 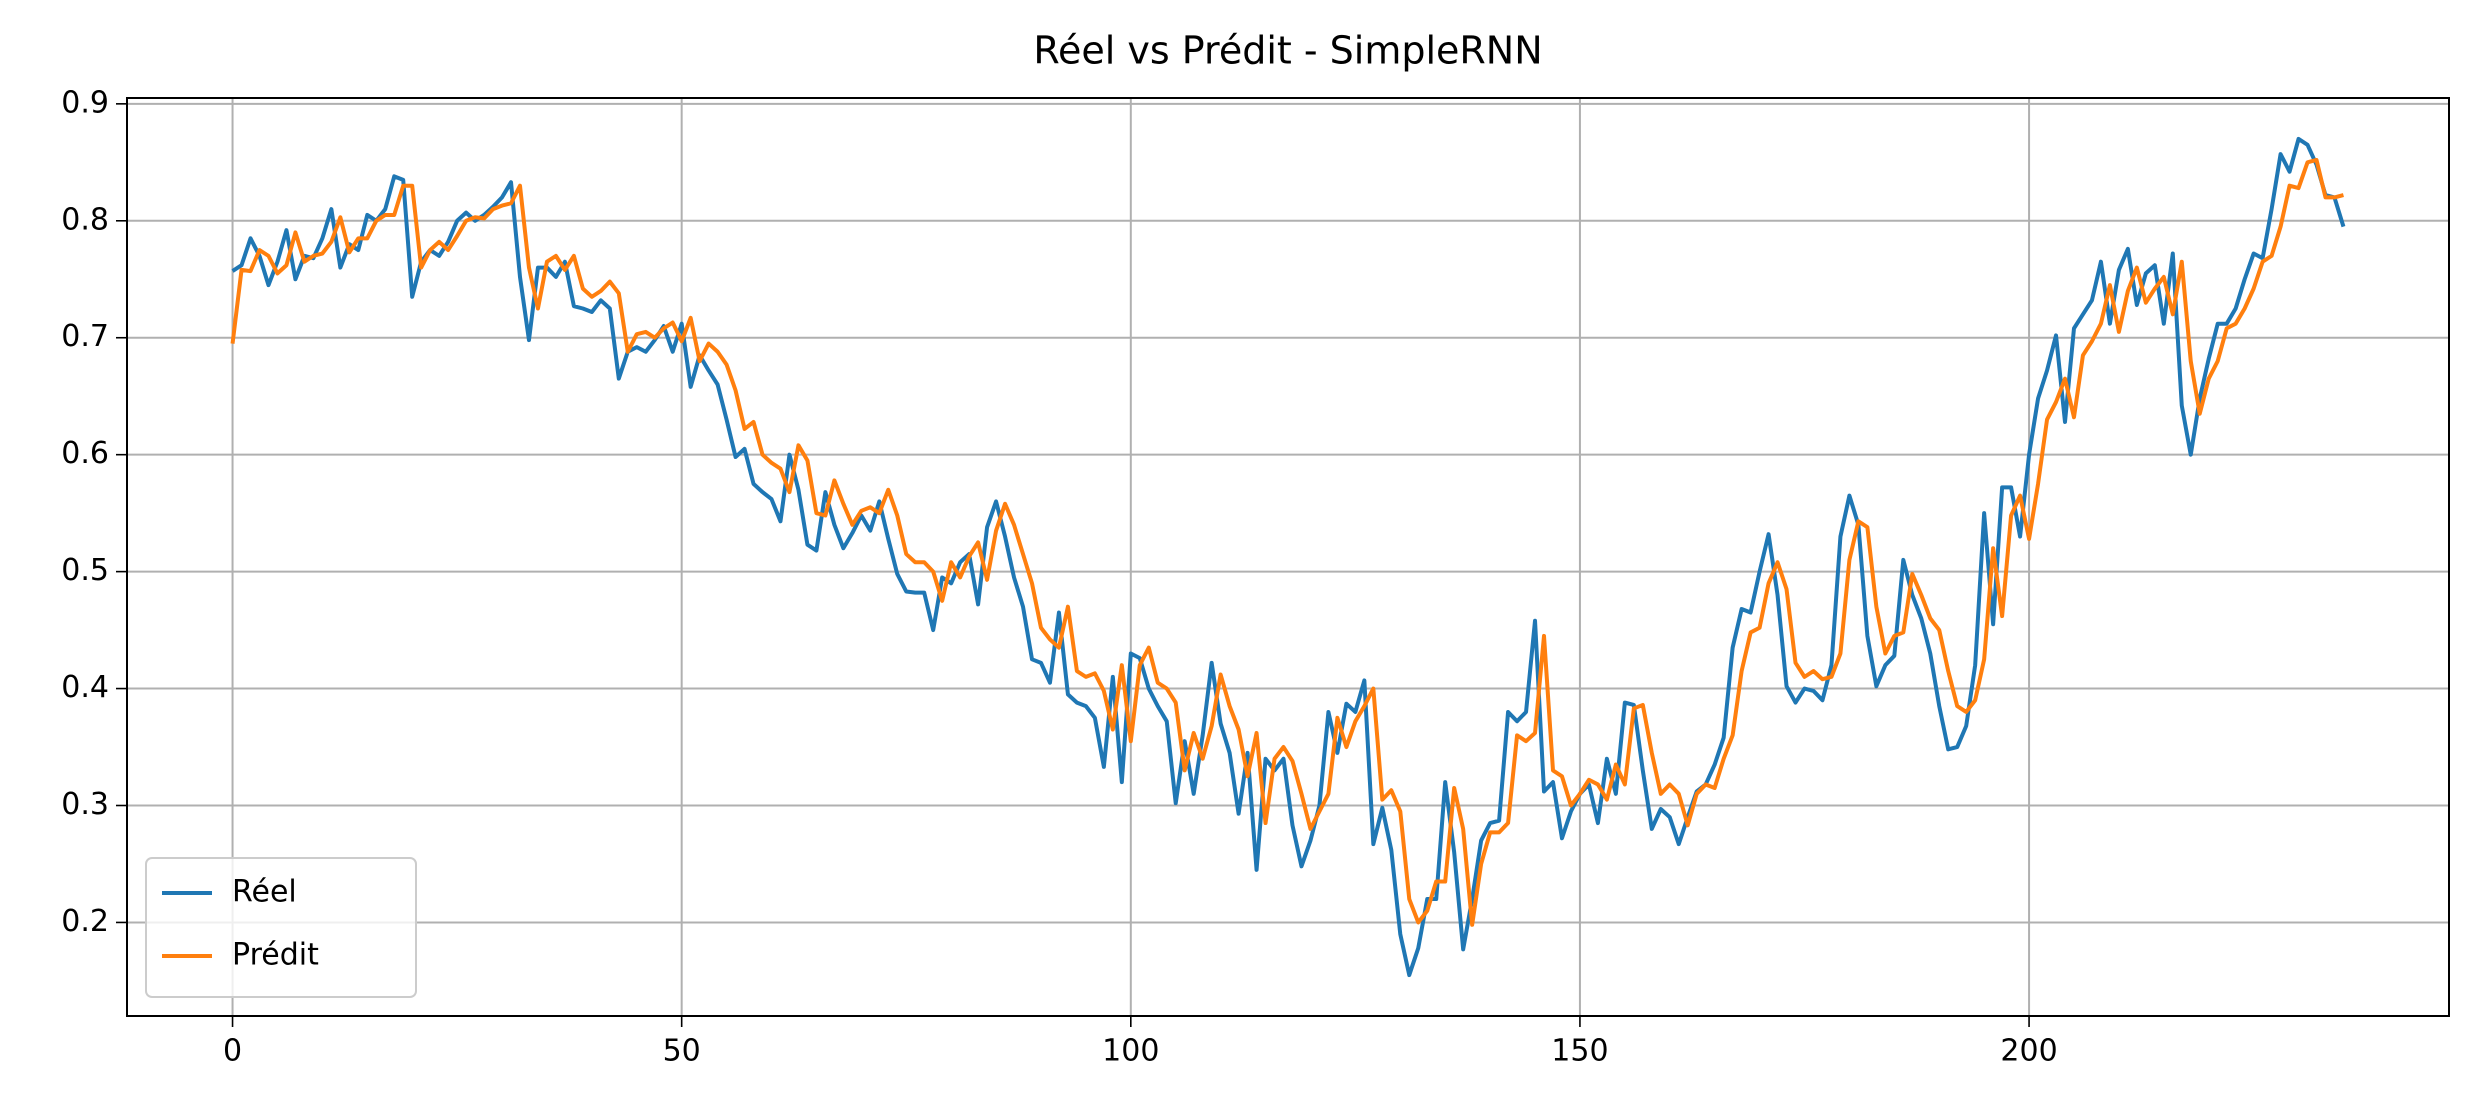 What do you see at coordinates (85, 102) in the screenshot?
I see `y-tick-label: 0.9` at bounding box center [85, 102].